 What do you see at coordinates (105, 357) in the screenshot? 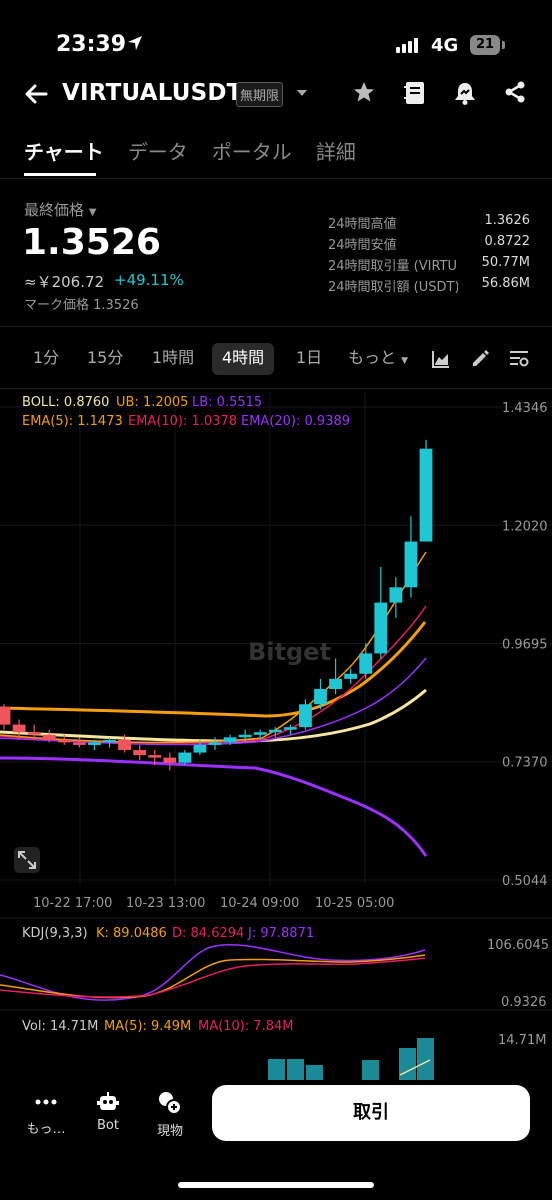
I see `interval-15m: 15分` at bounding box center [105, 357].